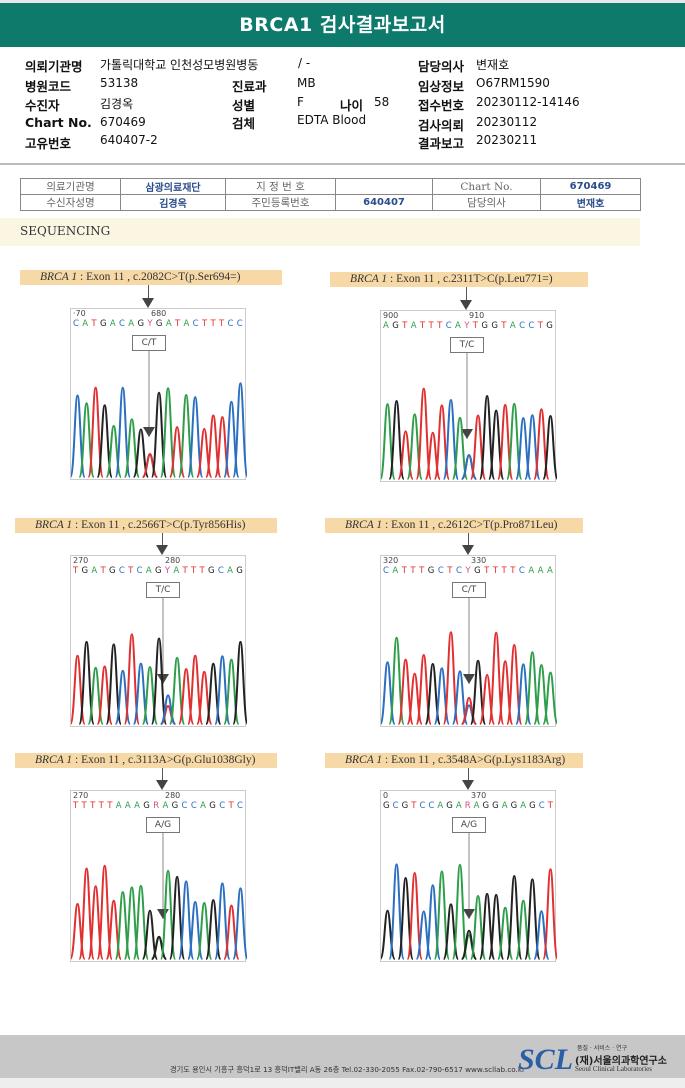 The image size is (685, 1088). What do you see at coordinates (306, 83) in the screenshot?
I see `dept-value: MB` at bounding box center [306, 83].